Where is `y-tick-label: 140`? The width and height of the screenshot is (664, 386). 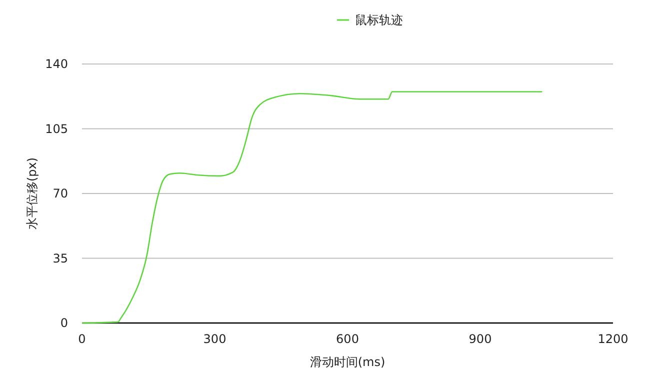
y-tick-label: 140 is located at coordinates (56, 64).